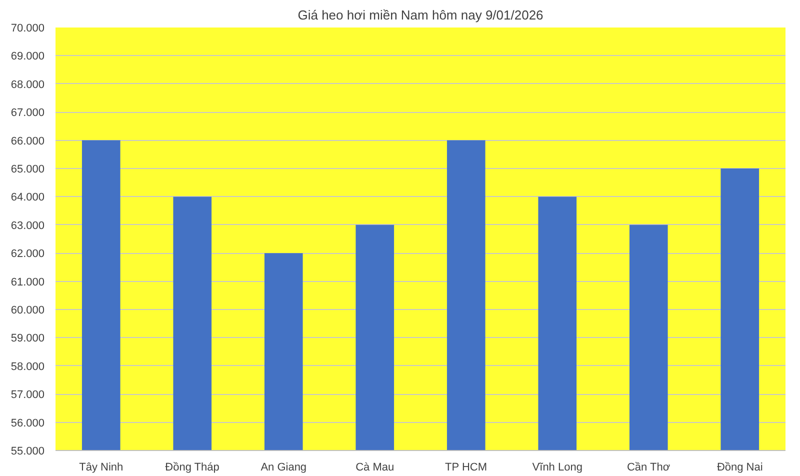 The width and height of the screenshot is (800, 476). Describe the element at coordinates (27, 56) in the screenshot. I see `y-tick-label: 69.000` at that location.